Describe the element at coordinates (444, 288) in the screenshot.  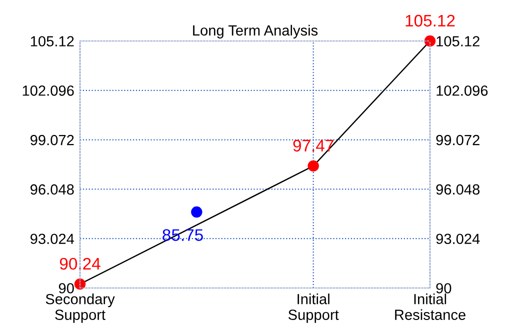
I see `y2-tick-label: 90` at that location.